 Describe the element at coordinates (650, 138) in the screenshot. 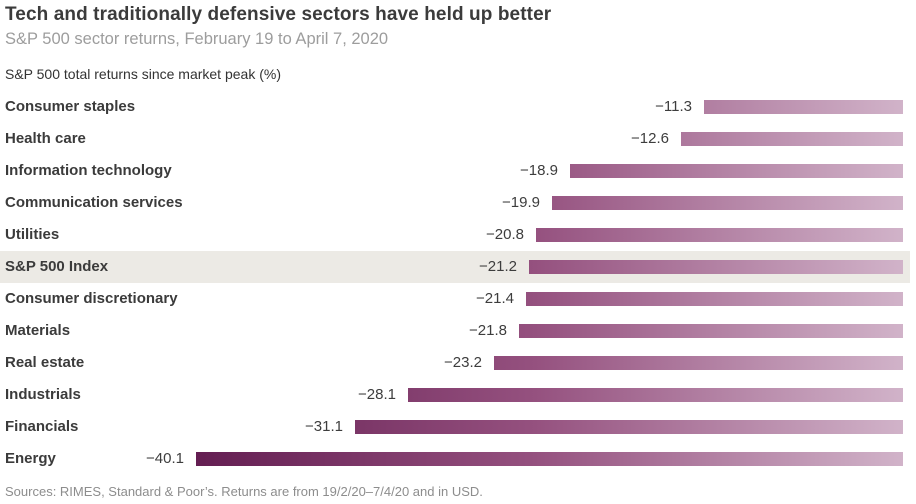

I see `value-label: −12.6` at that location.